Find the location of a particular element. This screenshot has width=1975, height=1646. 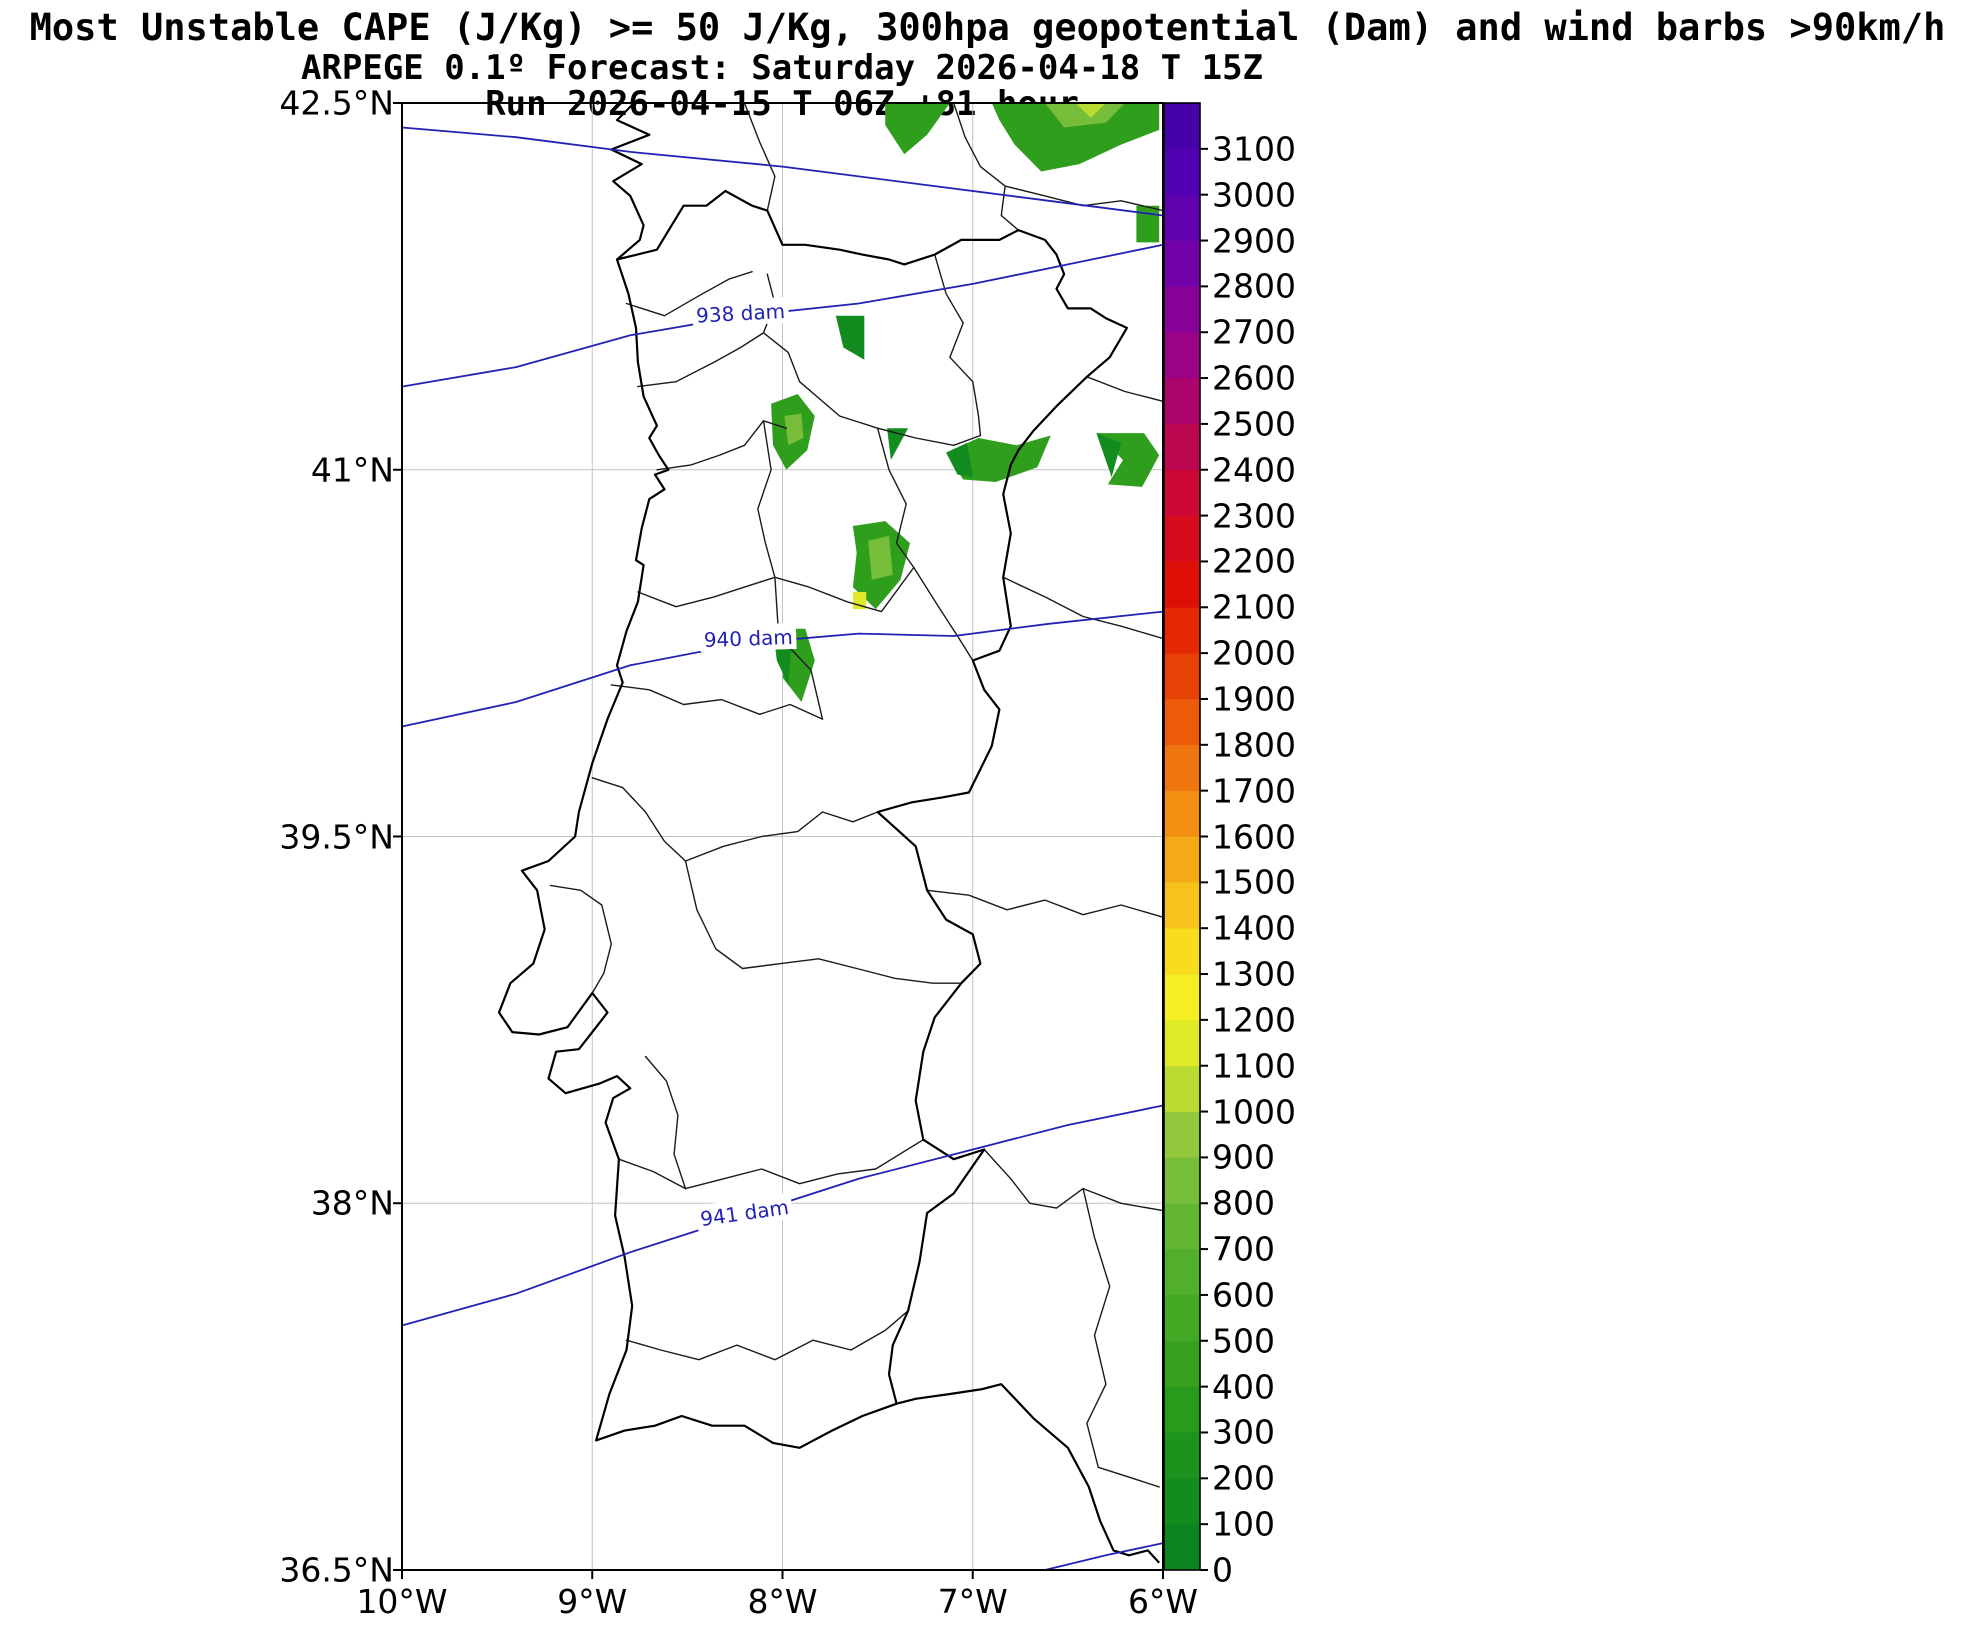

colorbar-tick-label: 200 is located at coordinates (1243, 1478).